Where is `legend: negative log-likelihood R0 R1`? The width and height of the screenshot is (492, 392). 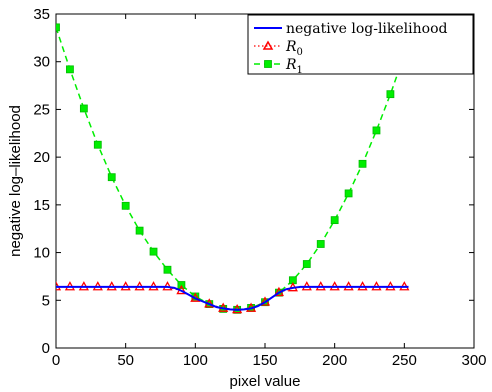
legend: negative log-likelihood R0 R1 is located at coordinates (360, 45).